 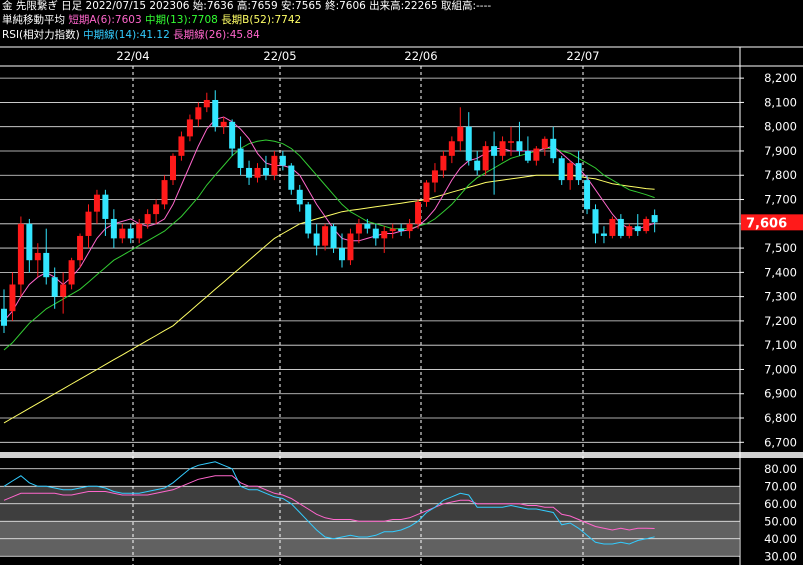 I want to click on pane-divider, so click(x=401, y=455).